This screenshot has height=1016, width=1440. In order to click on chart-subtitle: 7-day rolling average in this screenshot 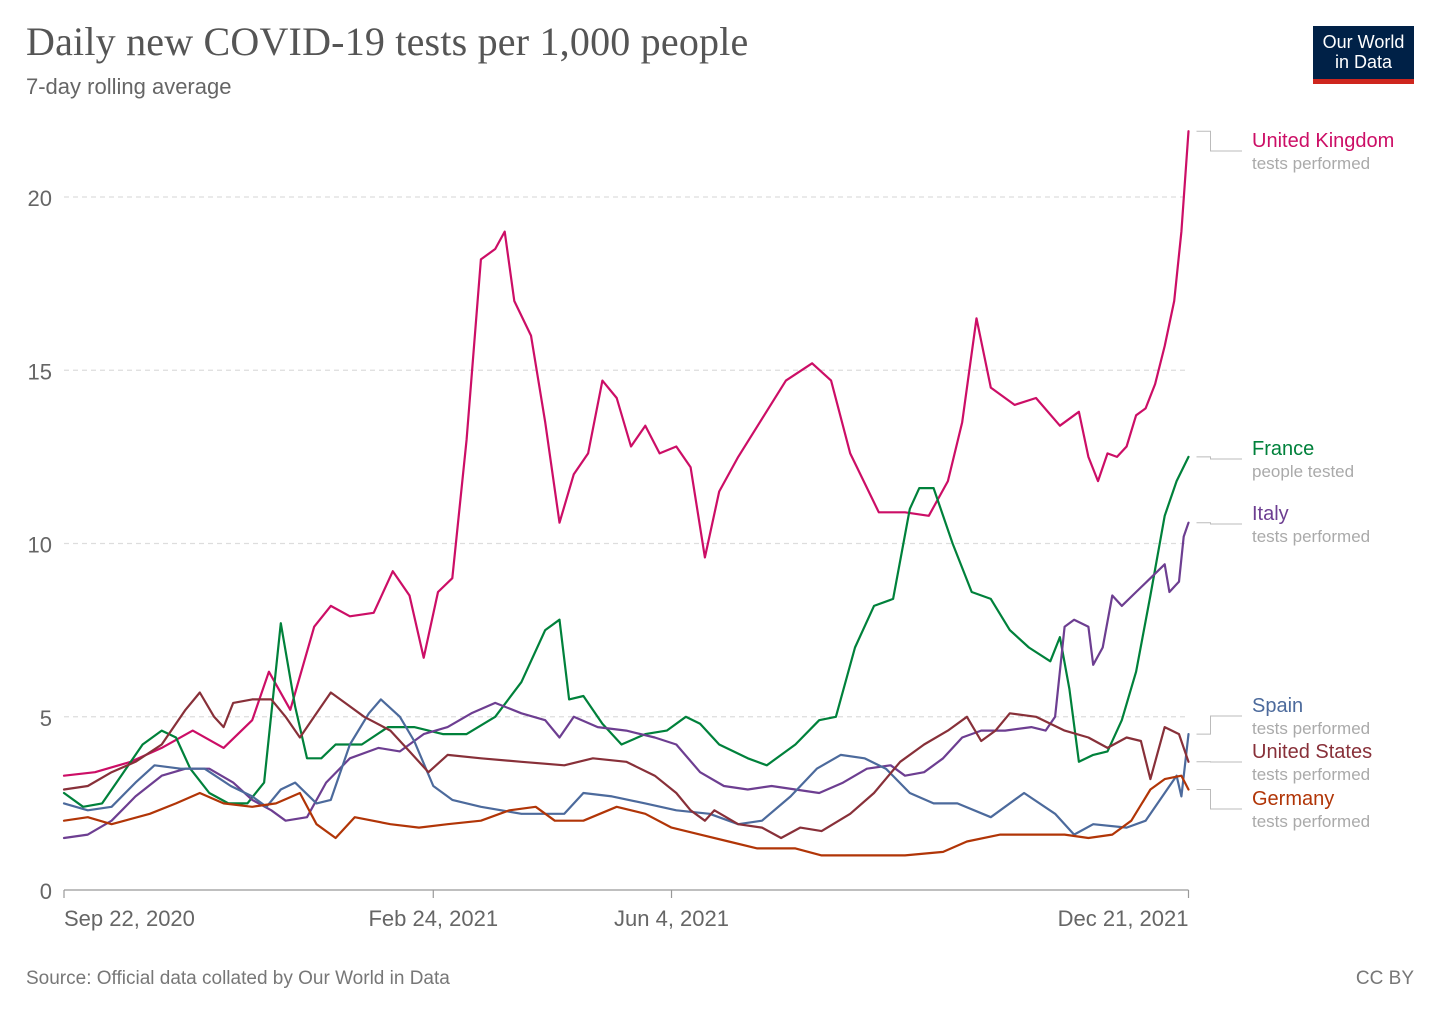, I will do `click(129, 86)`.